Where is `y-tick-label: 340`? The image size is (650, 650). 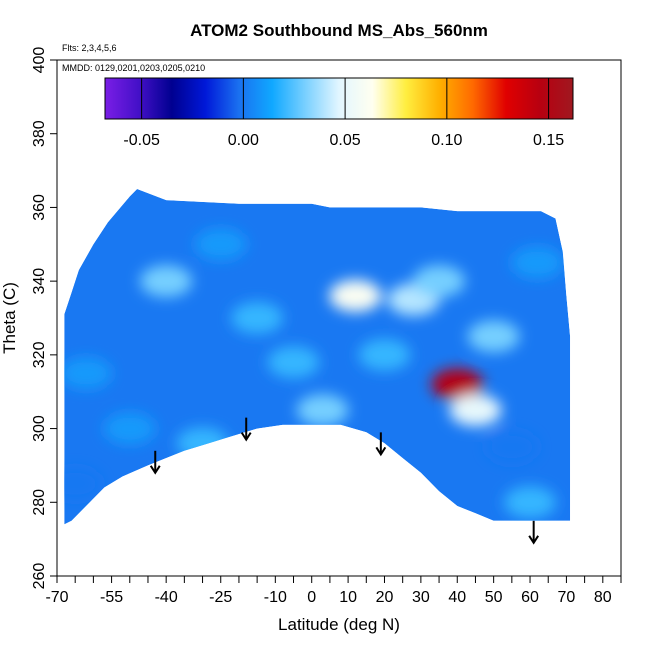 y-tick-label: 340 is located at coordinates (39, 281).